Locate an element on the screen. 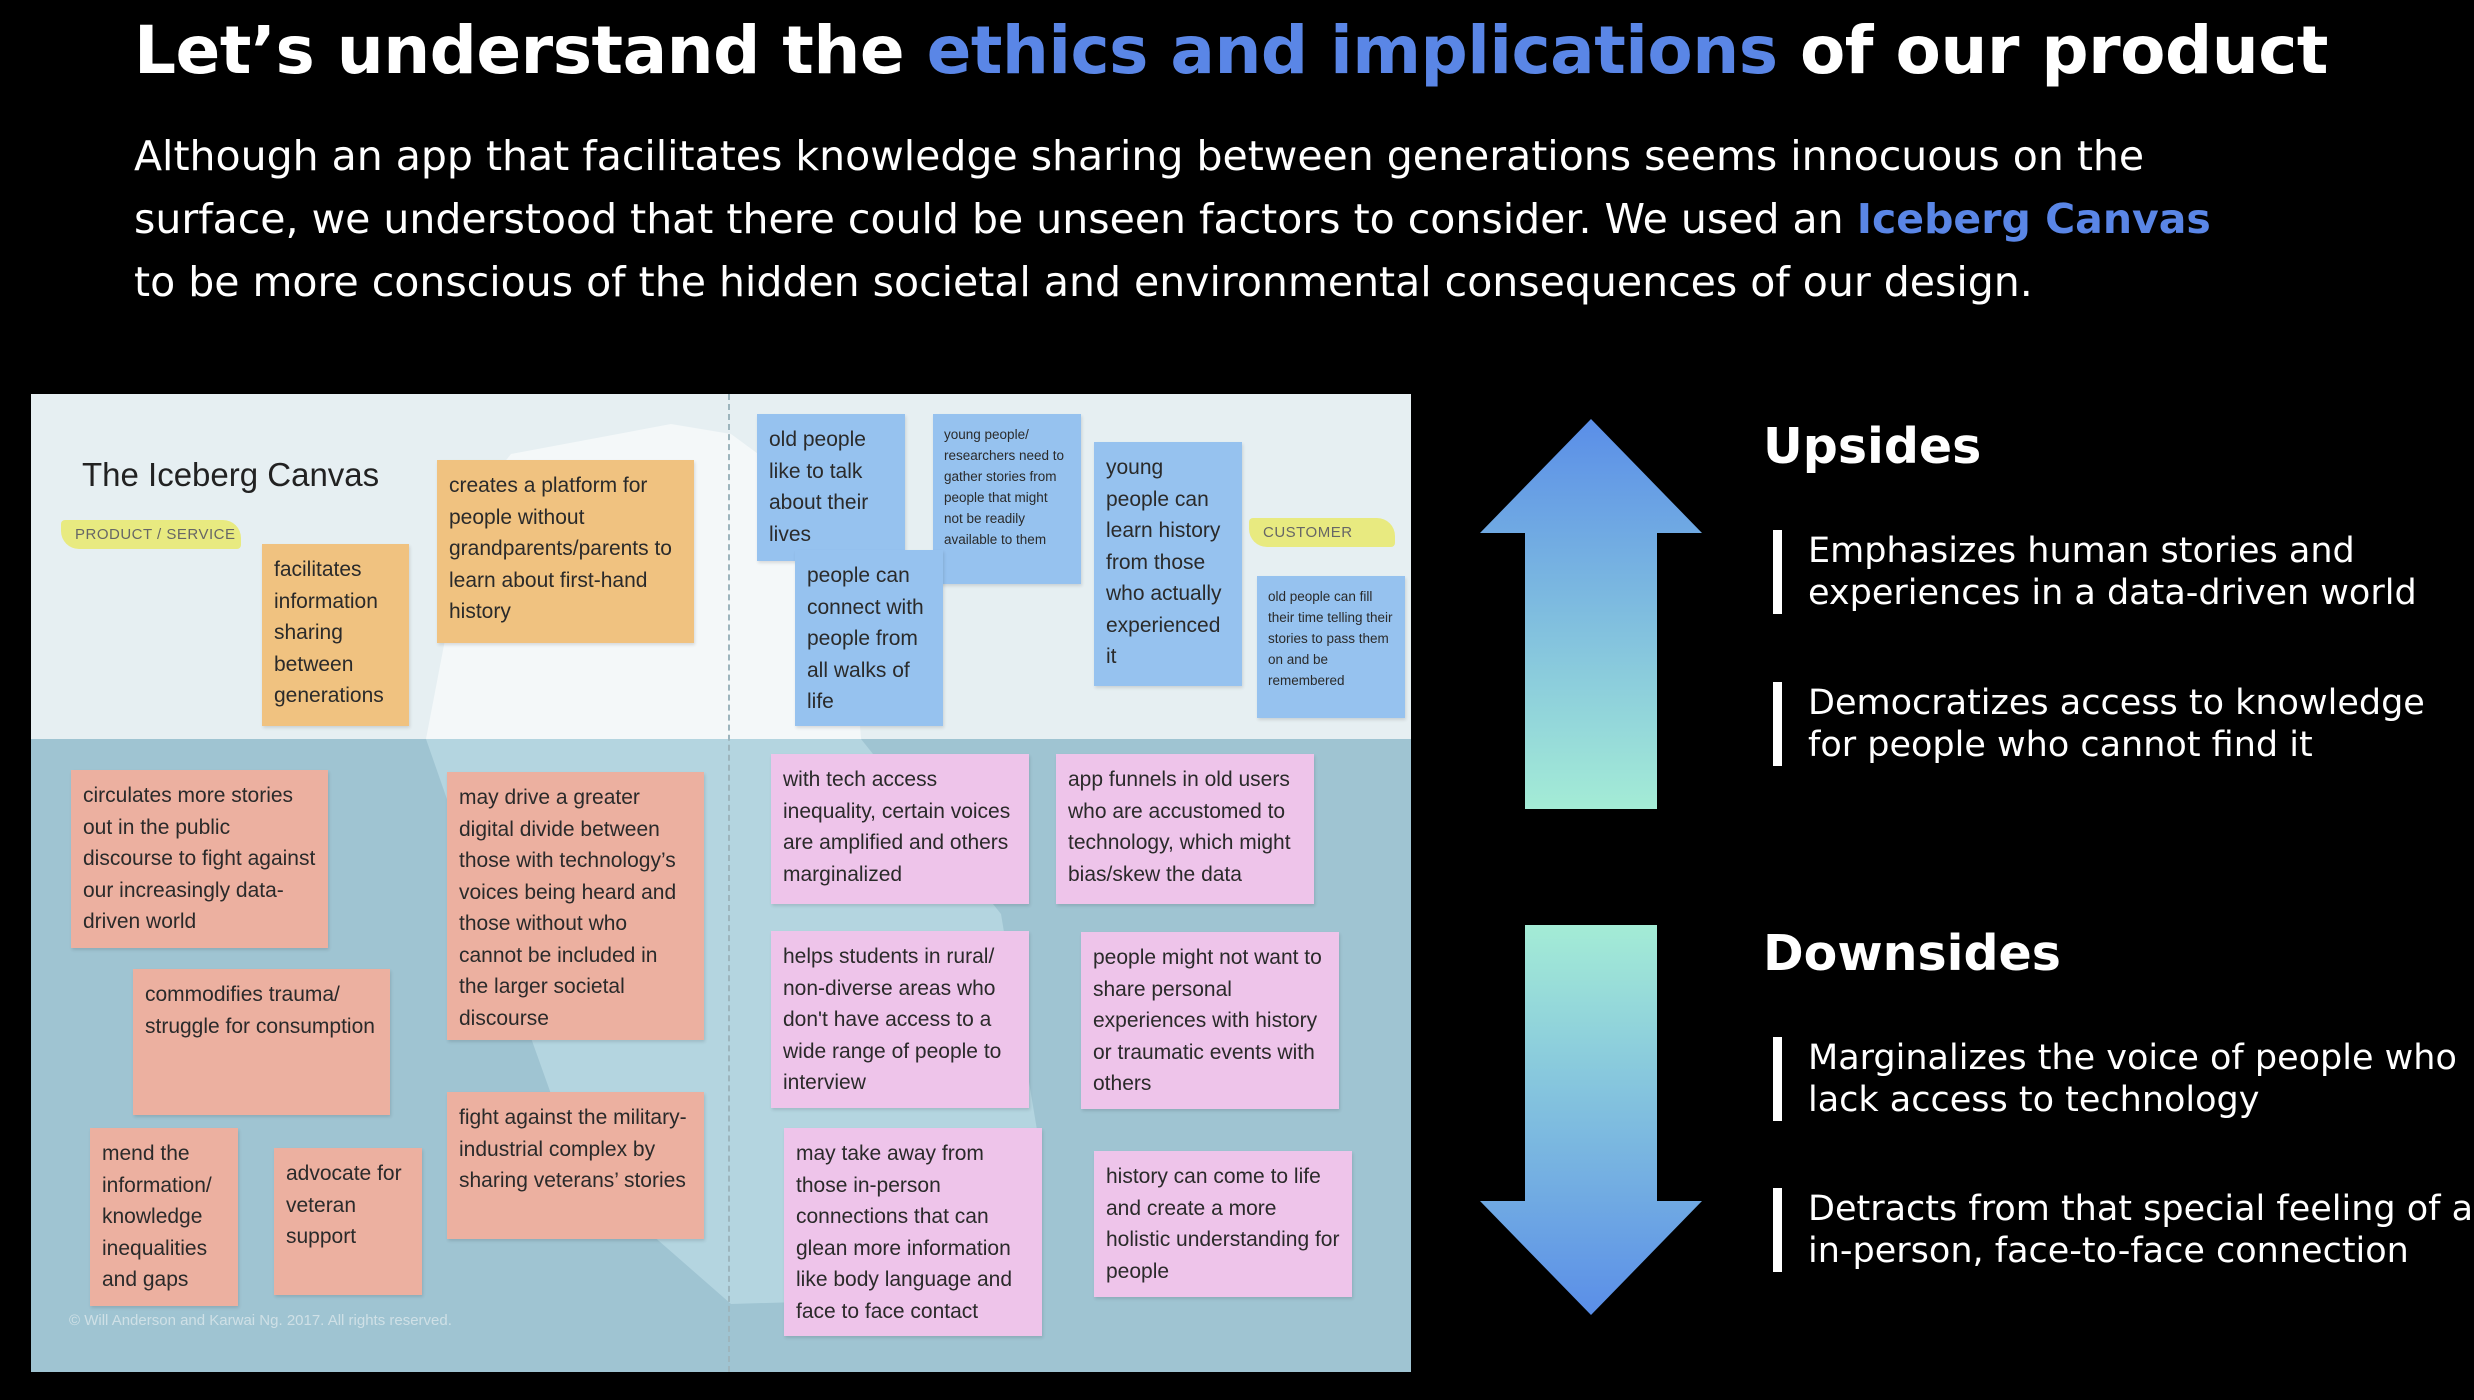 This screenshot has height=1400, width=2474. downside-point-line: in-person, face-to-face connection is located at coordinates (2108, 1251).